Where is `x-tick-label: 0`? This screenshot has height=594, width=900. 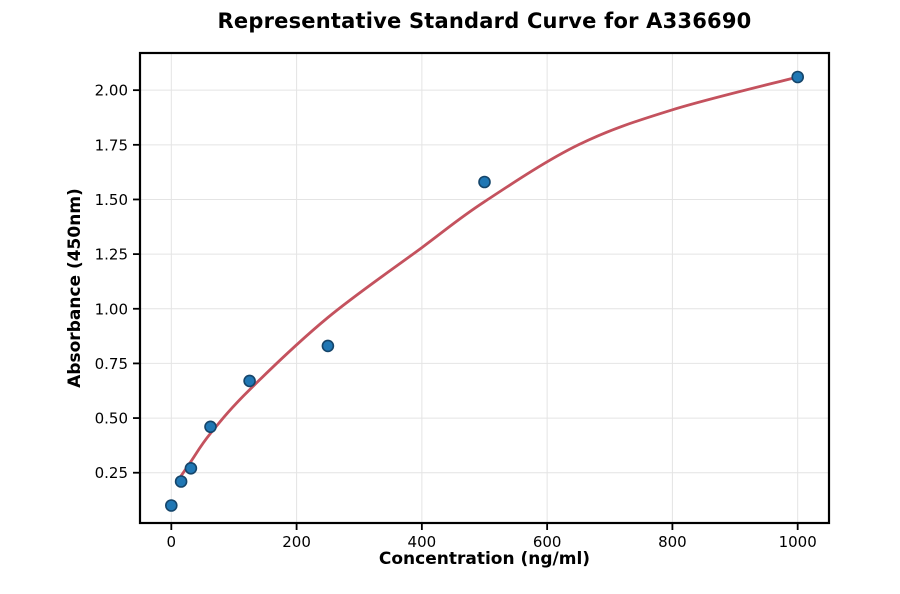
x-tick-label: 0 is located at coordinates (172, 542).